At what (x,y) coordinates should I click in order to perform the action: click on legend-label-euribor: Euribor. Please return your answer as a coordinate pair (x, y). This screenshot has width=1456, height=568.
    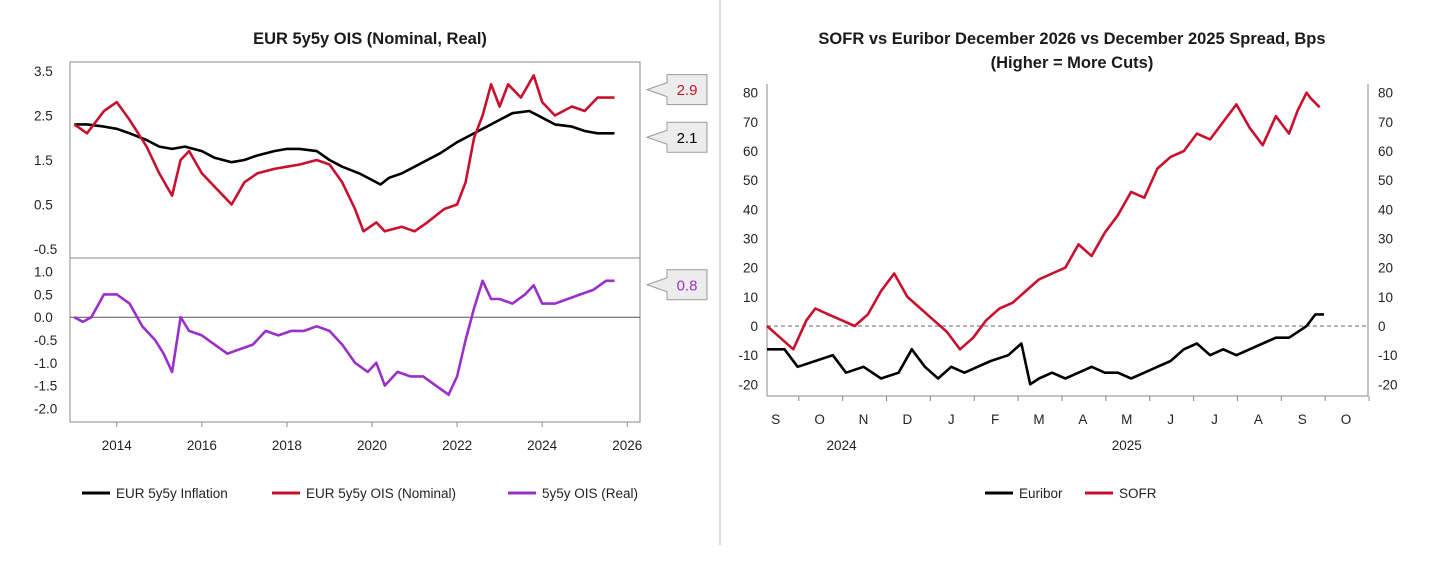
    Looking at the image, I should click on (1041, 493).